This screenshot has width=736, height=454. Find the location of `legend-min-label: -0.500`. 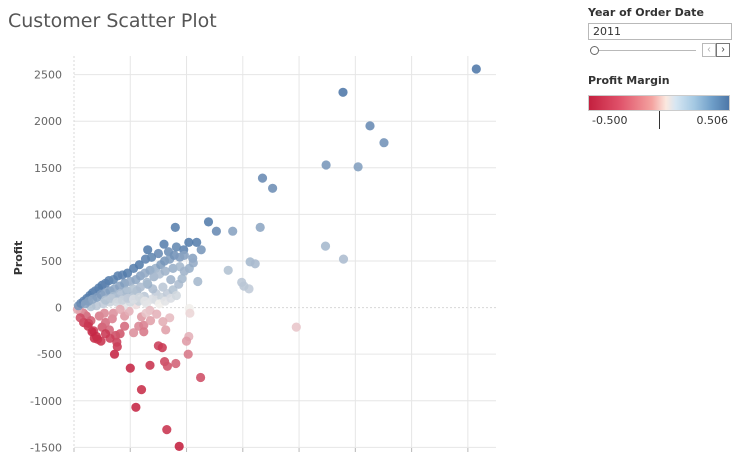

legend-min-label: -0.500 is located at coordinates (610, 120).